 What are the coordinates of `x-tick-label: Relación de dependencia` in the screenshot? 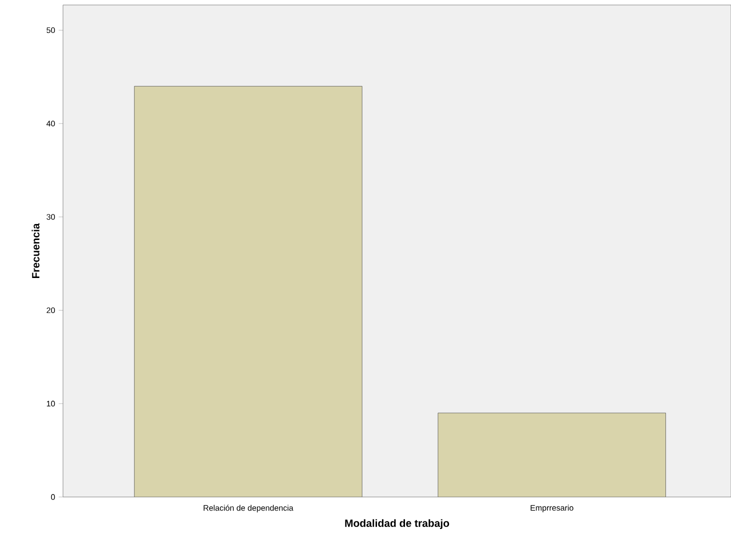 It's located at (249, 508).